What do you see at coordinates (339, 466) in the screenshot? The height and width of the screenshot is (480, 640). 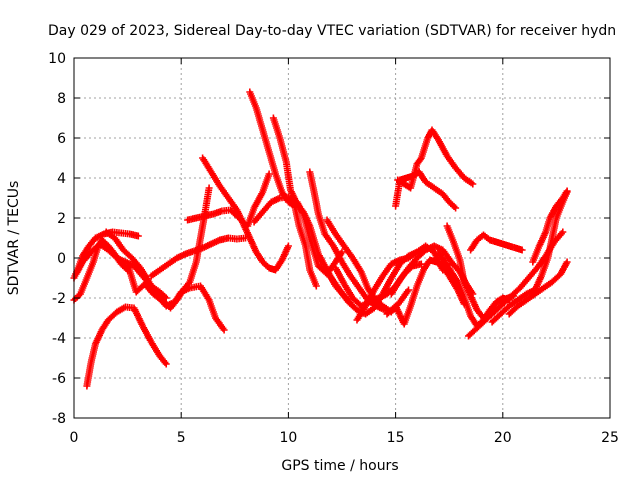 I see `x-axis-title: GPS time / hours` at bounding box center [339, 466].